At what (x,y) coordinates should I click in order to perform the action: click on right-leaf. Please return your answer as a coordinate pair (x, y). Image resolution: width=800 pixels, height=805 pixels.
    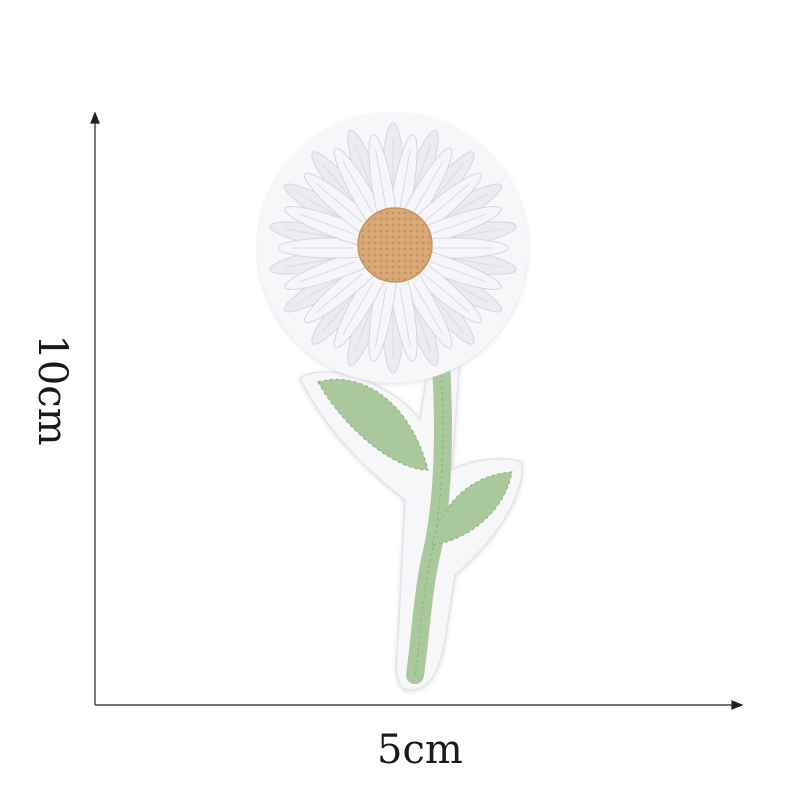
    Looking at the image, I should click on (472, 508).